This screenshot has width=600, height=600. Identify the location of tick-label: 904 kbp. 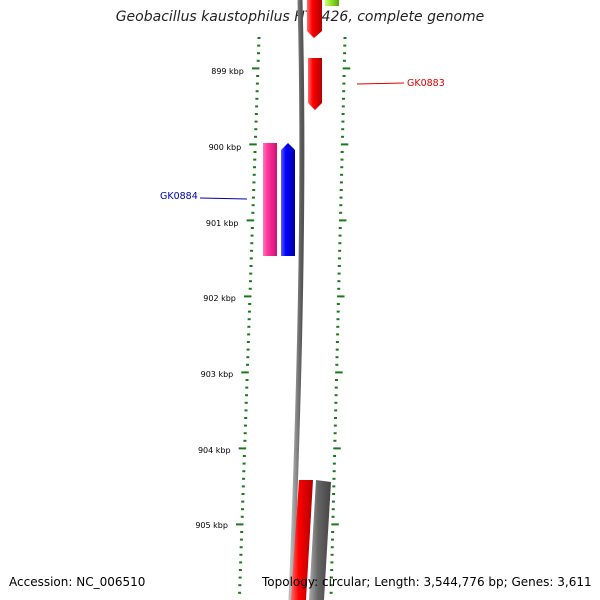
(214, 450).